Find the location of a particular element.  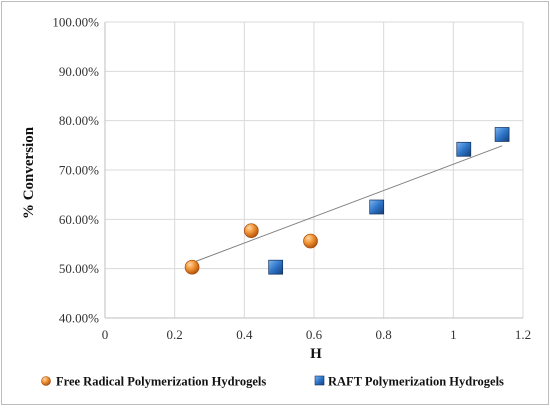

x-tick-label: 0 is located at coordinates (105, 334).